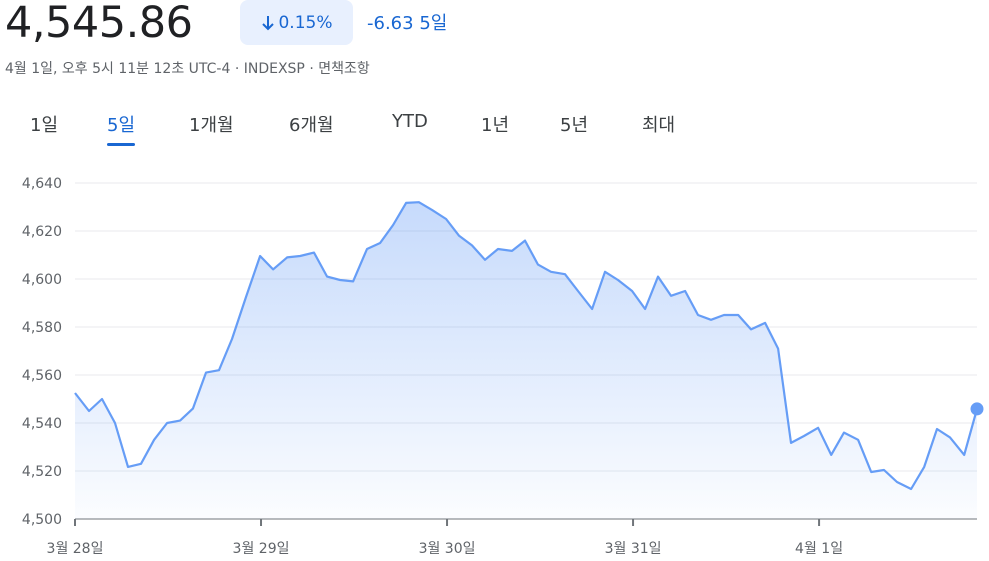 The width and height of the screenshot is (989, 561). Describe the element at coordinates (42, 376) in the screenshot. I see `y-tick-label: 4,560` at that location.